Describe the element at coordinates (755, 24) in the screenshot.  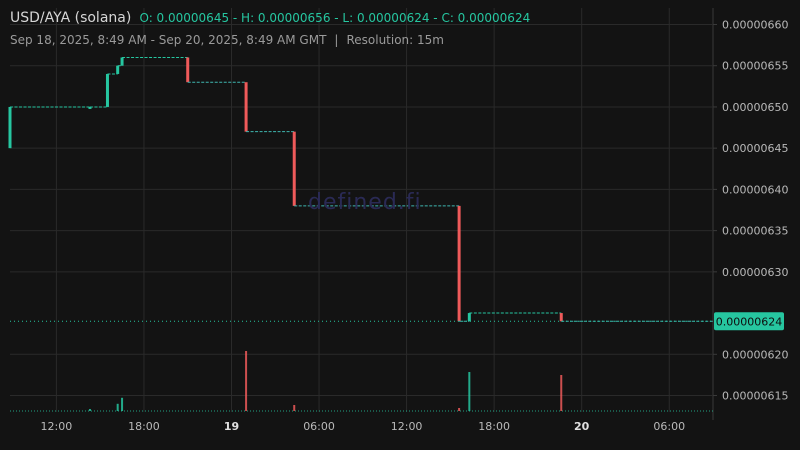
I see `y-tick-label: 0.00000660` at that location.